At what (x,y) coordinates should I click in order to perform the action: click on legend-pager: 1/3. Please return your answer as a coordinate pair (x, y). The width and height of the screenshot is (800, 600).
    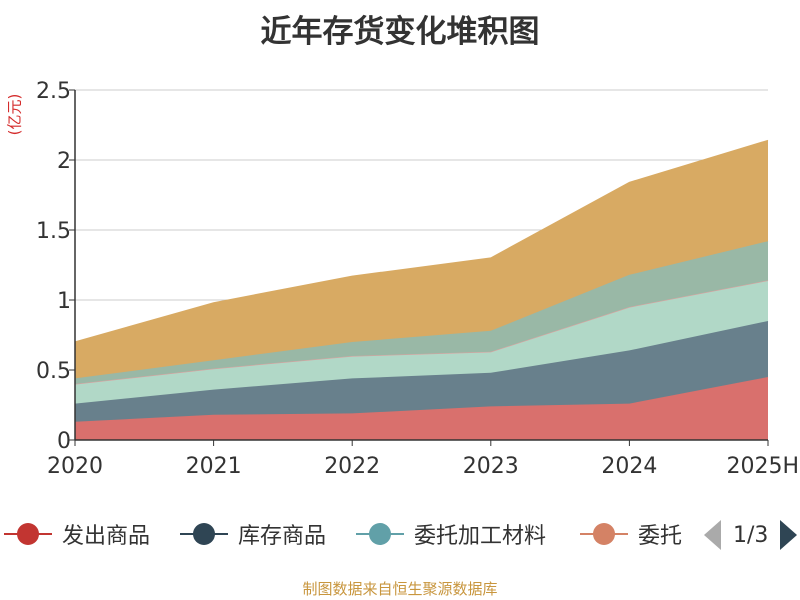
    Looking at the image, I should click on (750, 535).